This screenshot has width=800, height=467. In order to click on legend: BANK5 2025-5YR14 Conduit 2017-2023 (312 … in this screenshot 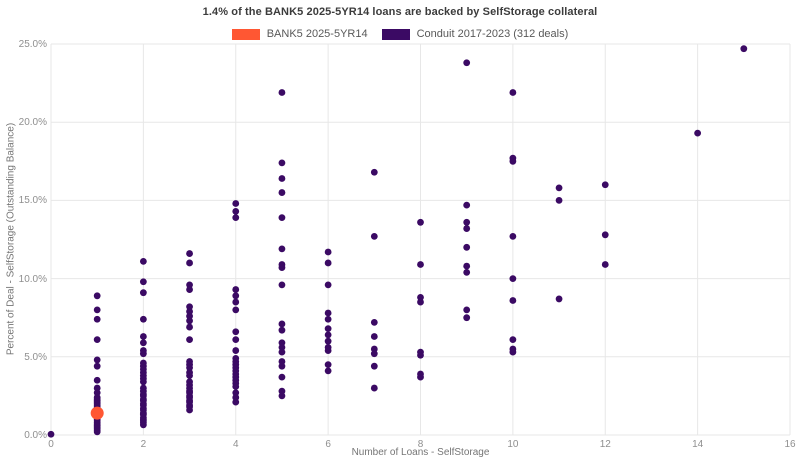, I will do `click(400, 34)`.